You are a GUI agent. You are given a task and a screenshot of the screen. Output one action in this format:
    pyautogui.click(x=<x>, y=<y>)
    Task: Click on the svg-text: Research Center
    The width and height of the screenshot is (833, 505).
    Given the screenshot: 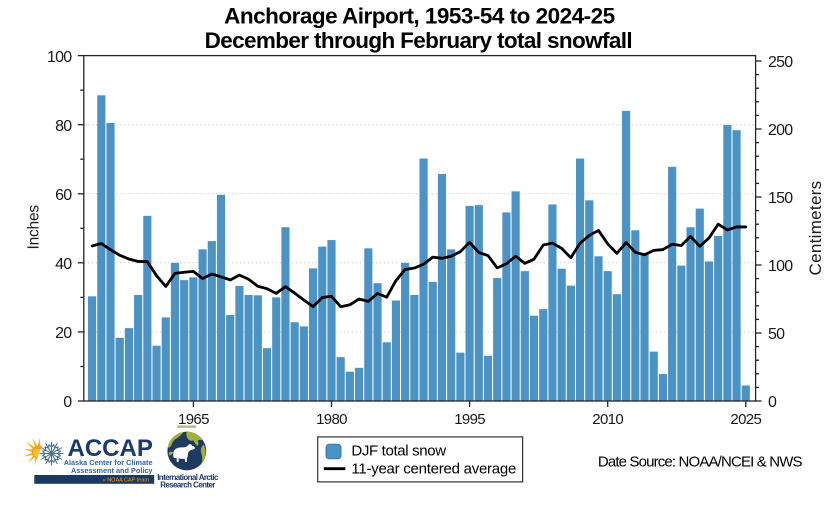 What is the action you would take?
    pyautogui.click(x=187, y=485)
    